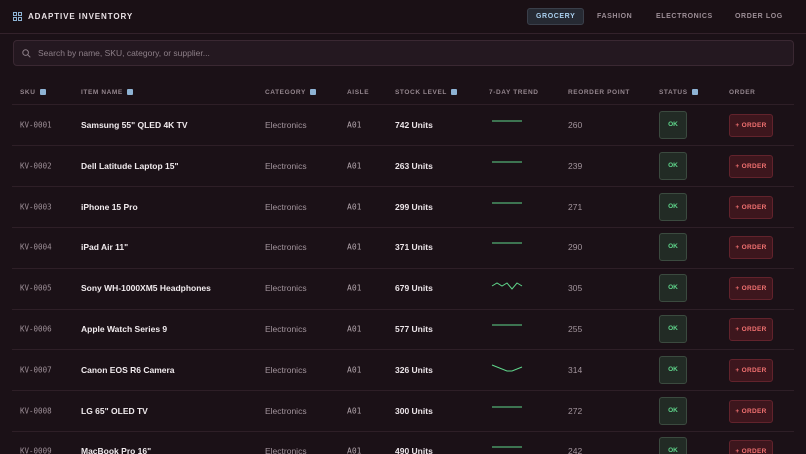 The height and width of the screenshot is (454, 806). What do you see at coordinates (36, 247) in the screenshot?
I see `sku: KV-0004` at bounding box center [36, 247].